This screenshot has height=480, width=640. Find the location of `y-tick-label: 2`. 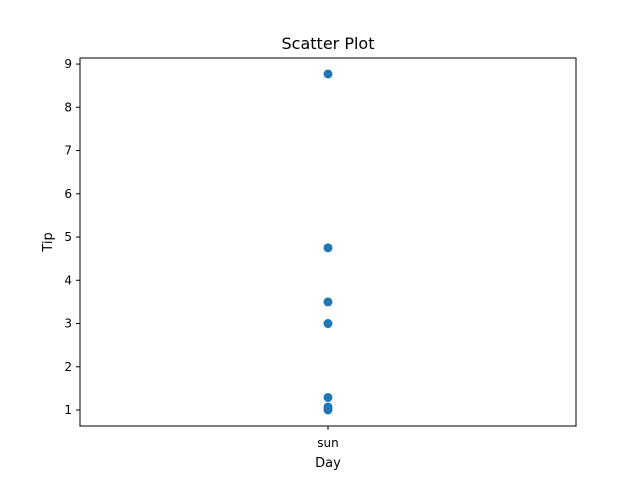

y-tick-label: 2 is located at coordinates (68, 367).